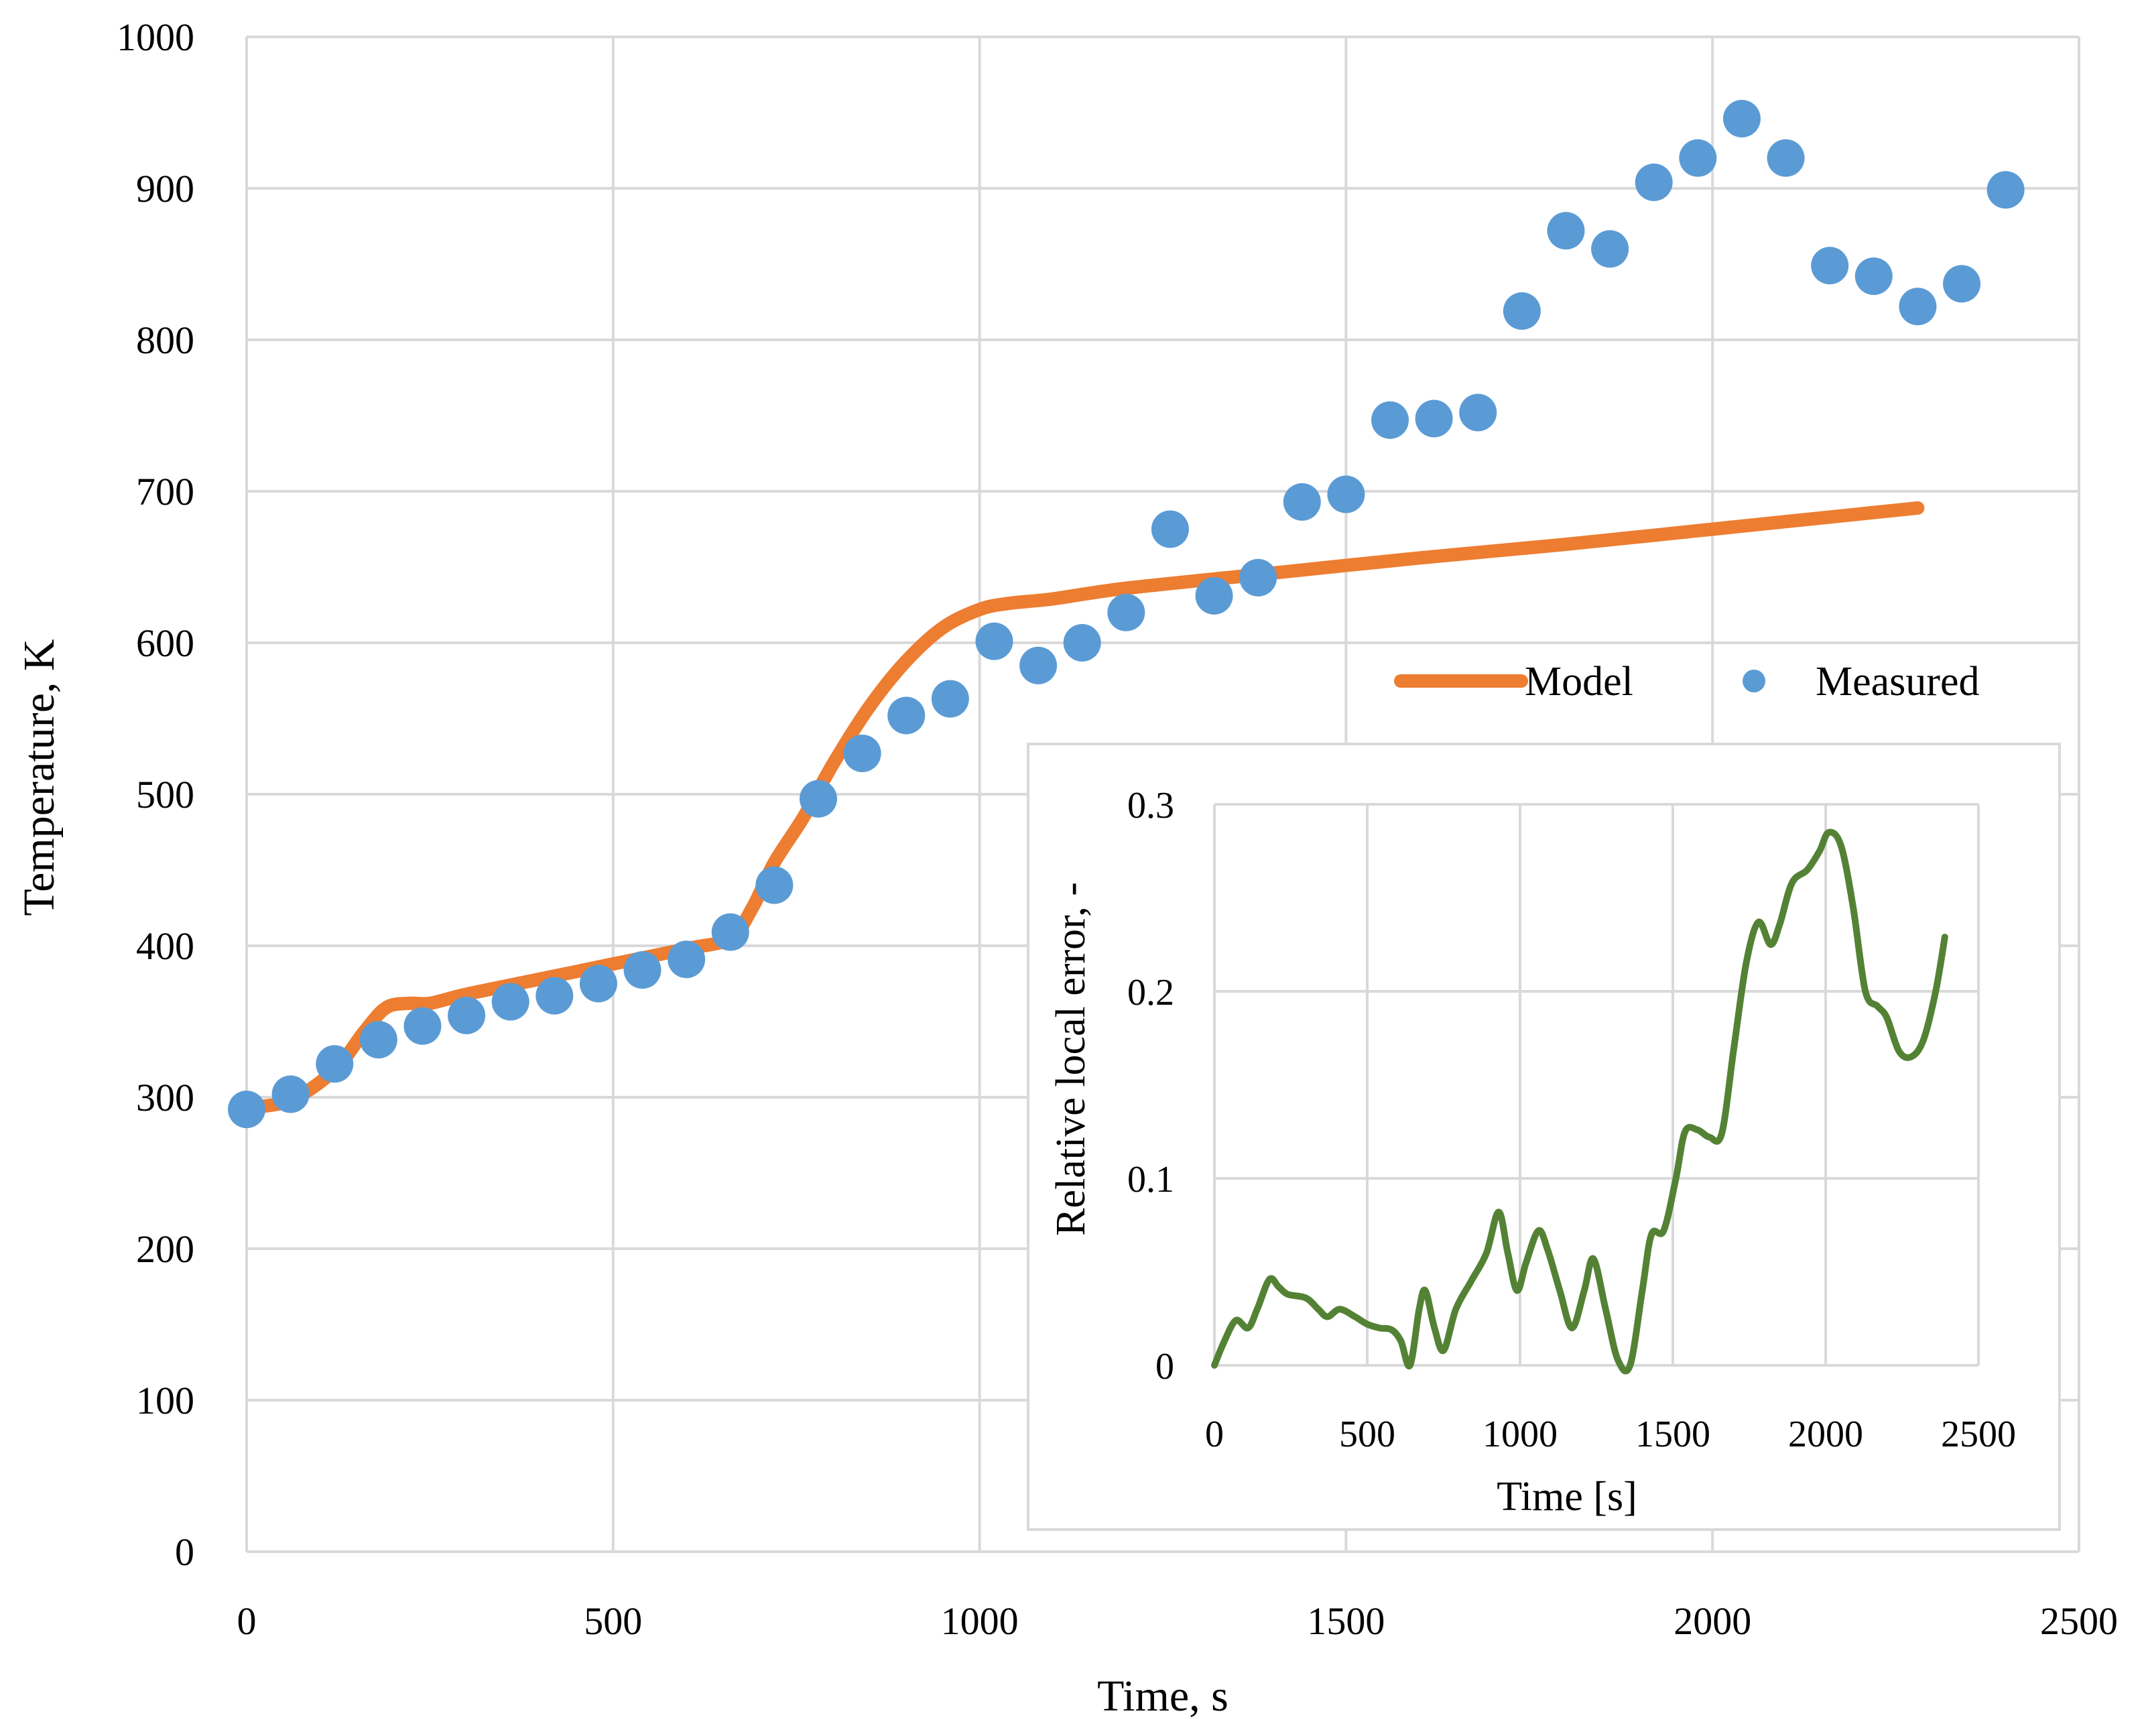 The image size is (2144, 1736). I want to click on main-y-tick-label: 100, so click(165, 1400).